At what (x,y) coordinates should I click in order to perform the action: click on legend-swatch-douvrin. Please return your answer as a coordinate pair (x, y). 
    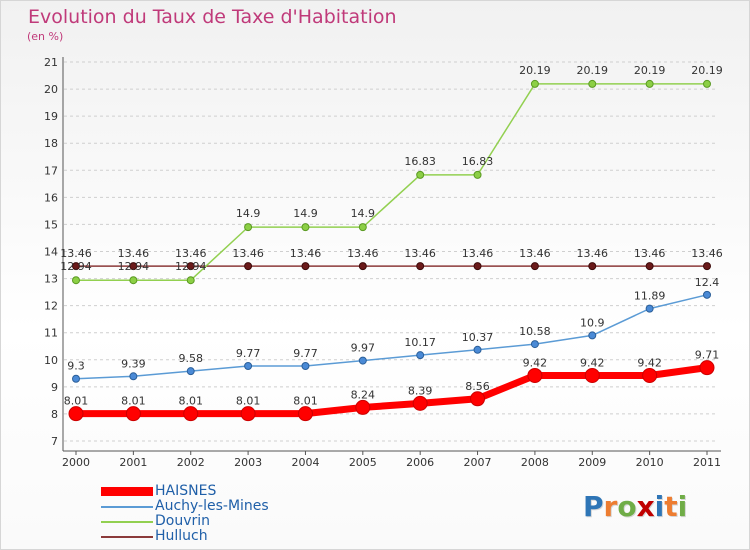
    Looking at the image, I should click on (127, 522).